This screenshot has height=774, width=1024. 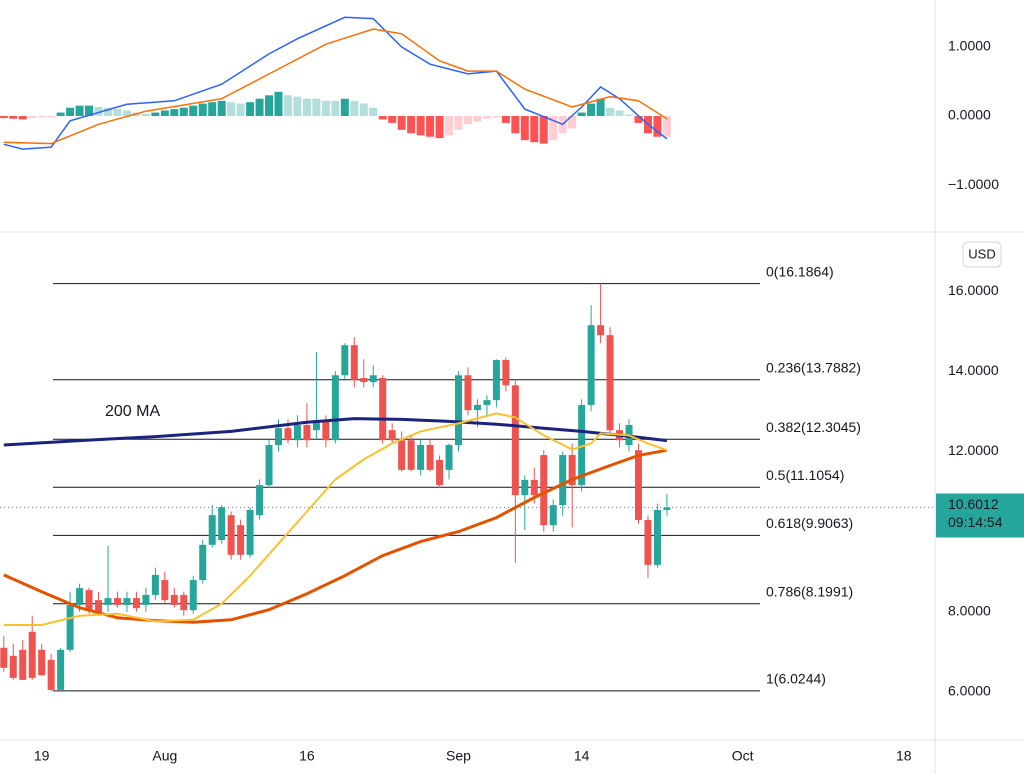 I want to click on fib-level-label: 0(16.1864), so click(x=800, y=271).